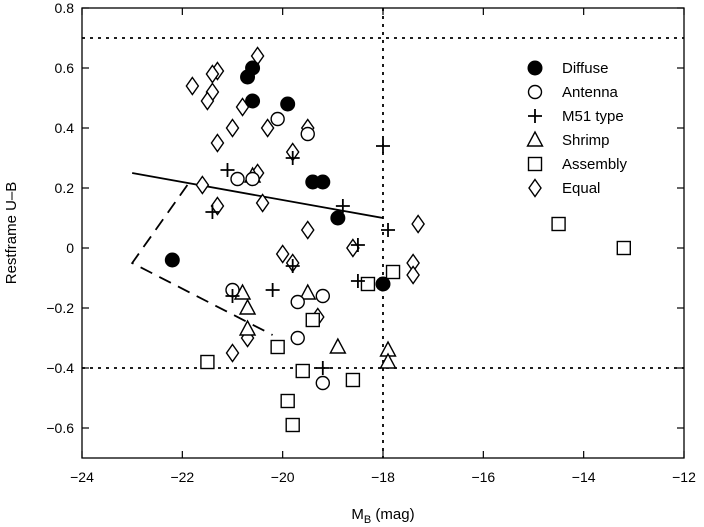 The width and height of the screenshot is (704, 527). I want to click on y-tick-label: 0.6, so click(65, 68).